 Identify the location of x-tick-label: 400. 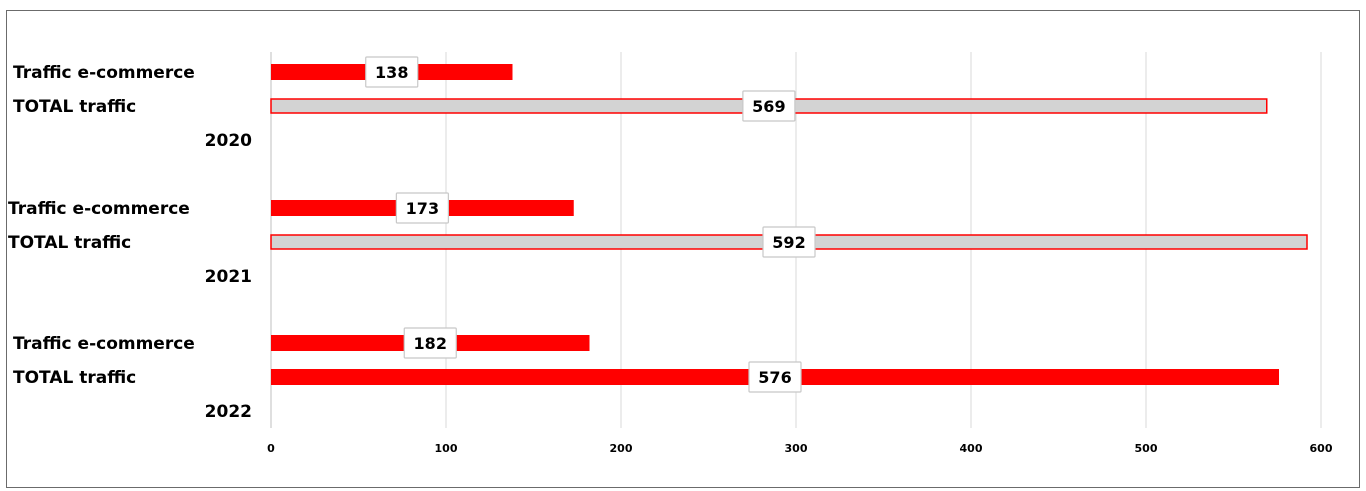
(971, 448).